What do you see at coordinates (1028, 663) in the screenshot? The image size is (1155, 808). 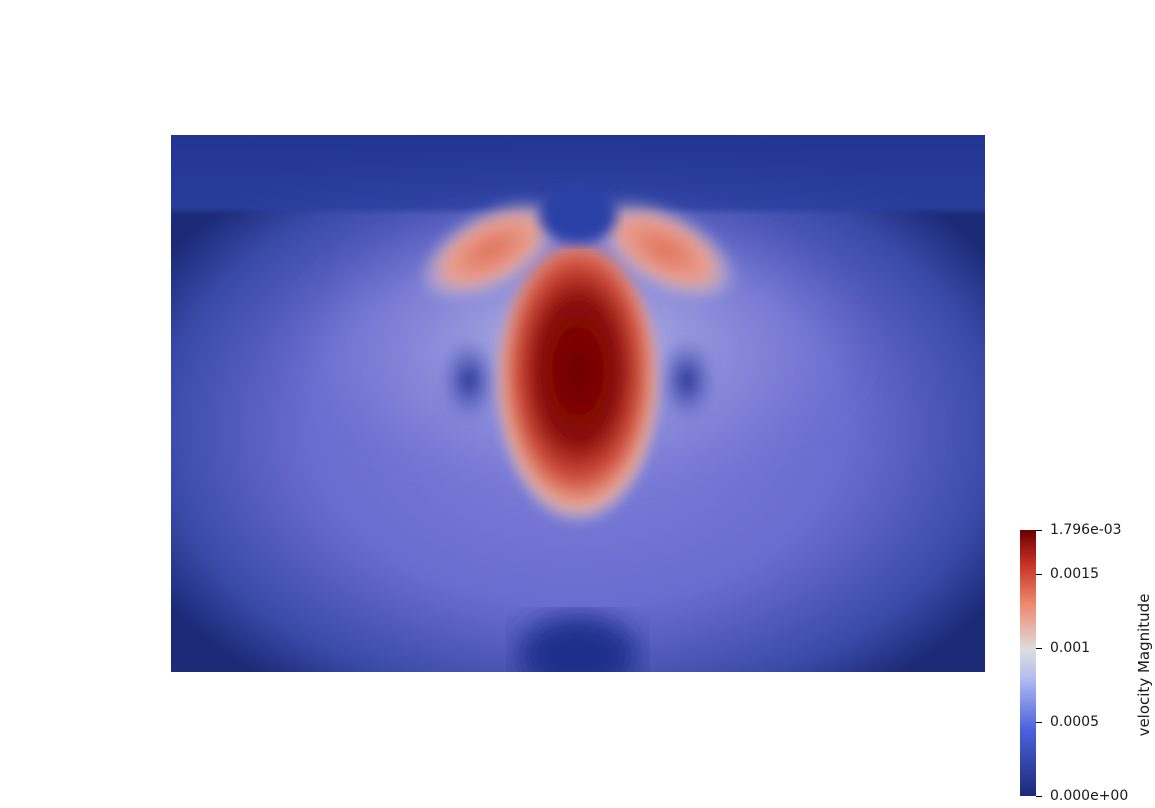 I see `colorbar-gradient` at bounding box center [1028, 663].